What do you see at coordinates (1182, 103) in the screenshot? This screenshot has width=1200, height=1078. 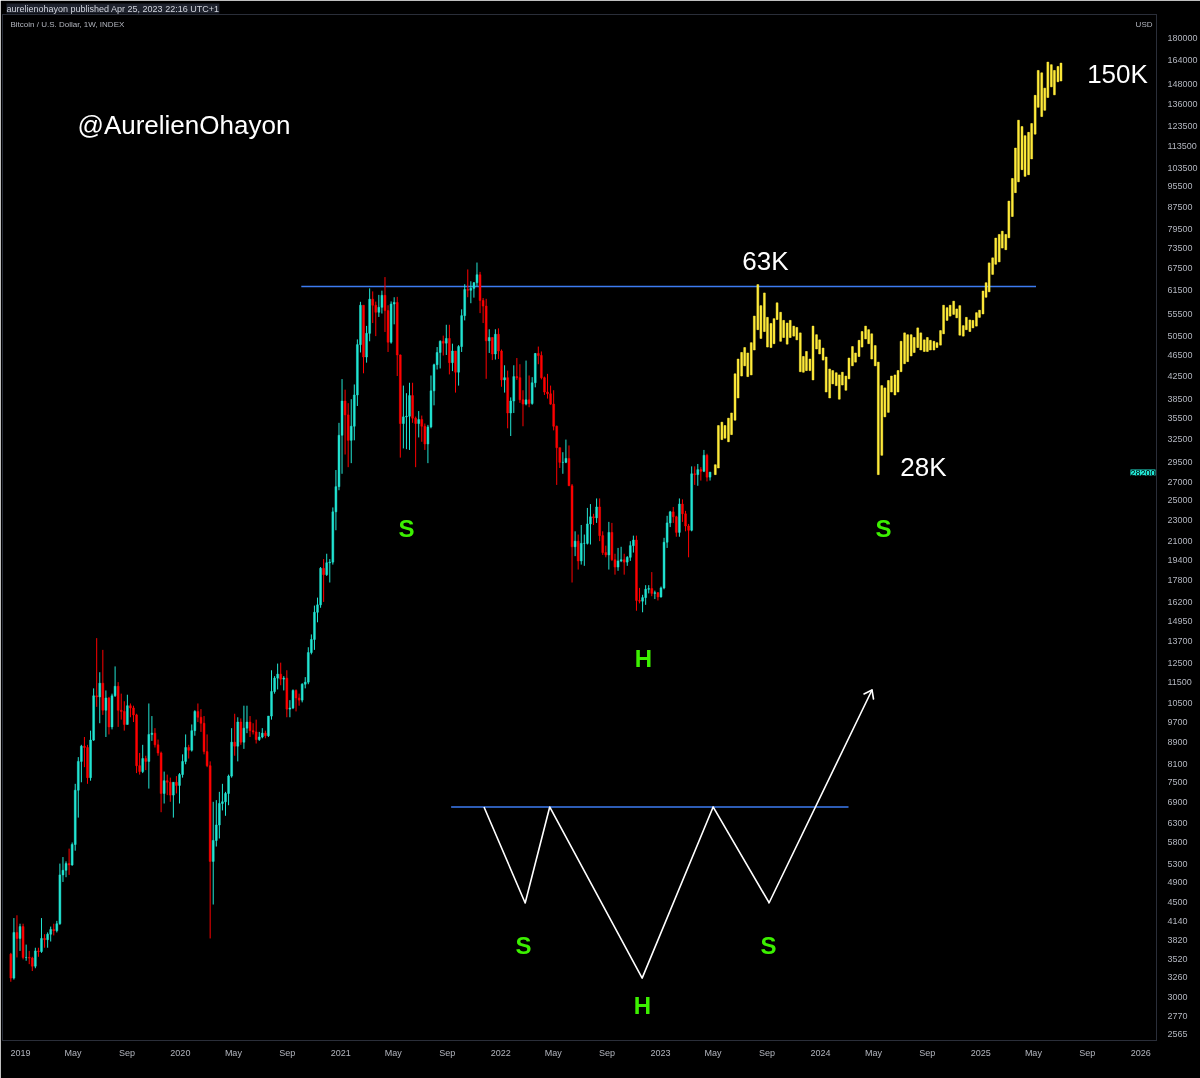 I see `y-tick-label: 136000` at bounding box center [1182, 103].